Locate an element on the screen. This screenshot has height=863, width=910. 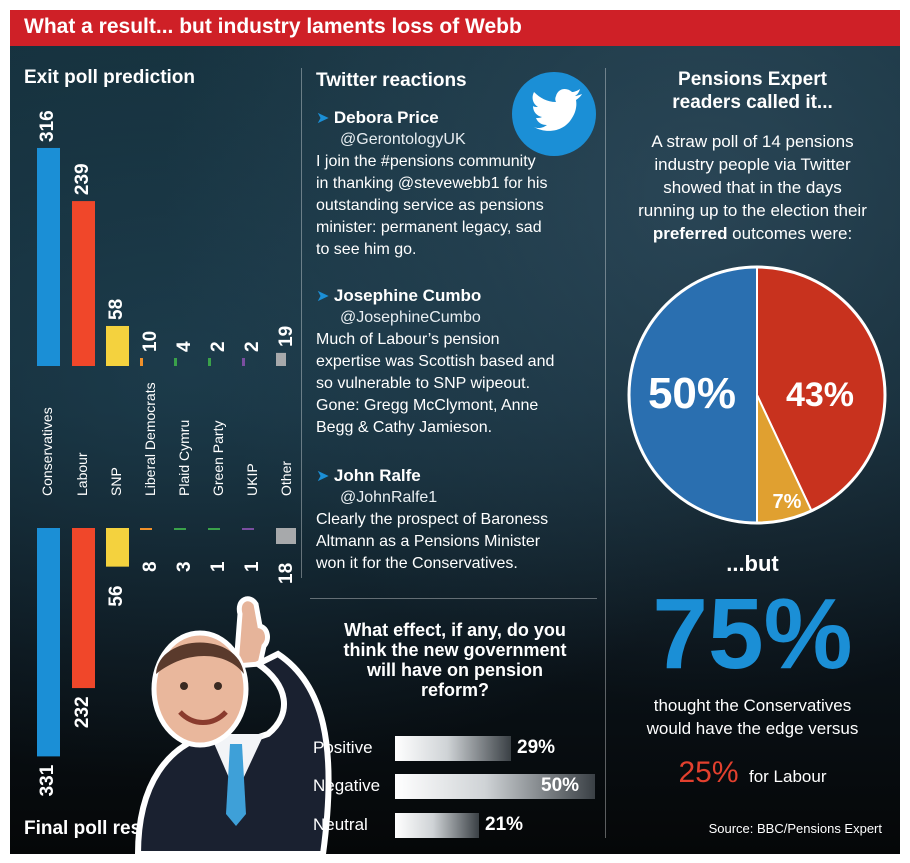
bar-final-other is located at coordinates (286, 536).